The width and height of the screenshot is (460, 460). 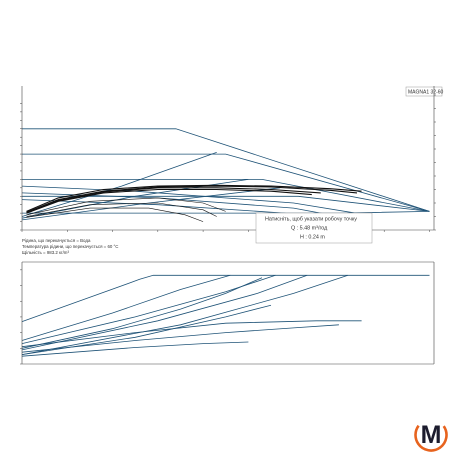 What do you see at coordinates (309, 229) in the screenshot?
I see `tooltip-line-2: Q : 5.48 m³/год` at bounding box center [309, 229].